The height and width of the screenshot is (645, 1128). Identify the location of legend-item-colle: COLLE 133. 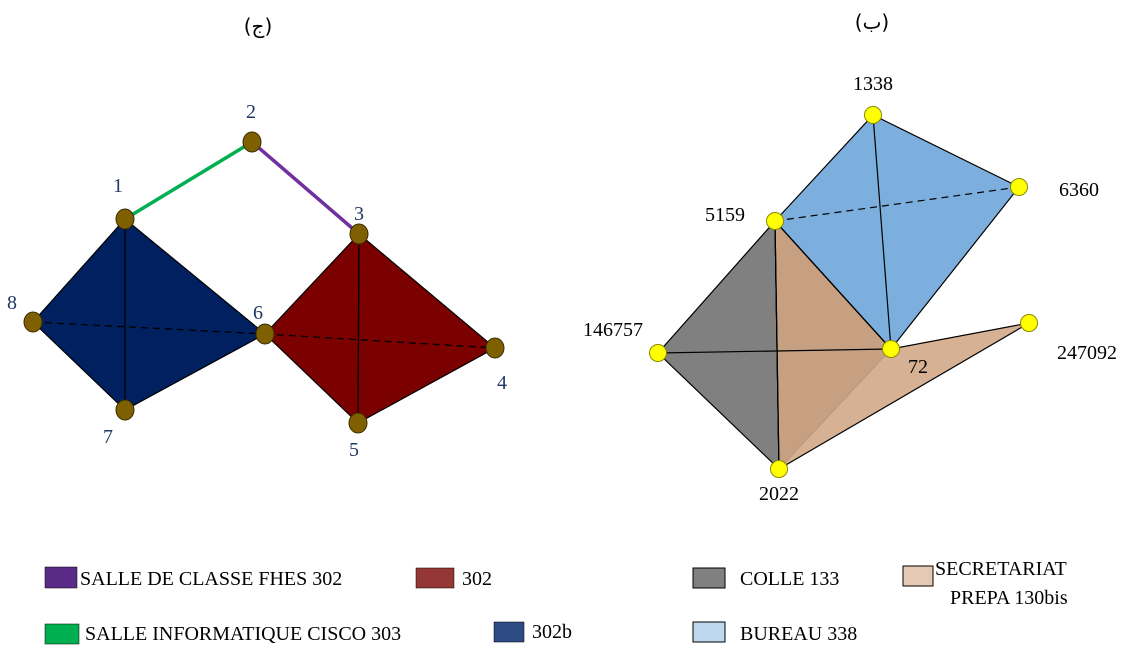
(765, 578).